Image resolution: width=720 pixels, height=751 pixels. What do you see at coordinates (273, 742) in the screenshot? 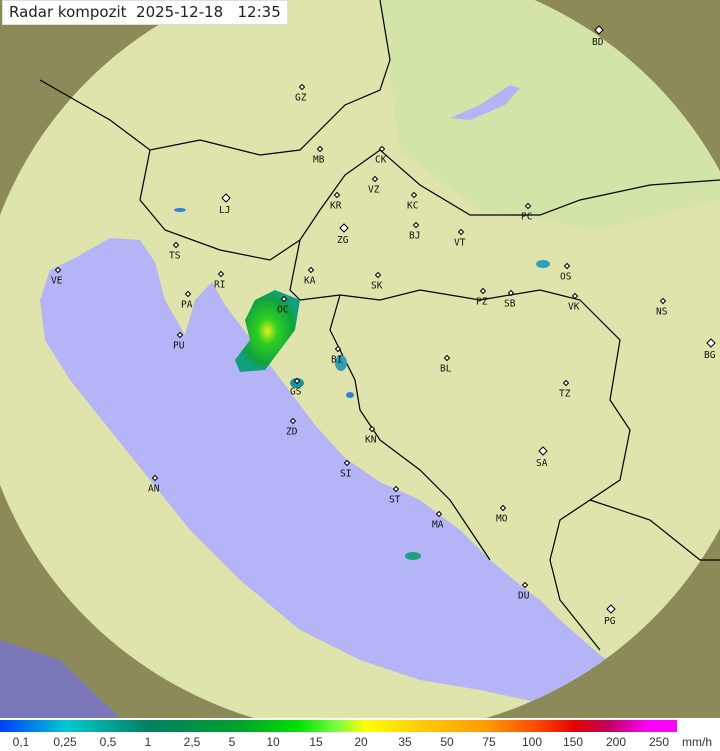
I see `legend-label: 10` at bounding box center [273, 742].